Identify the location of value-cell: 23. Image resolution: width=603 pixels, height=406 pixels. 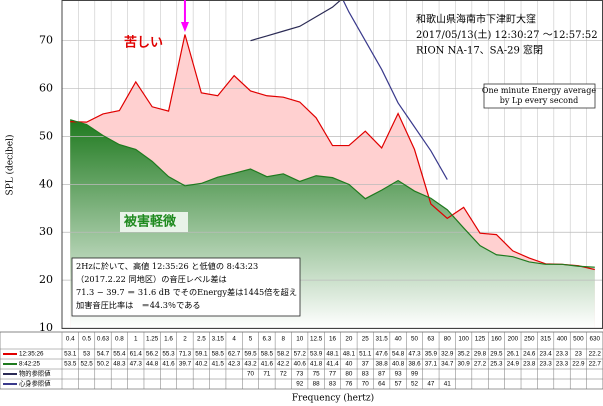
(579, 354).